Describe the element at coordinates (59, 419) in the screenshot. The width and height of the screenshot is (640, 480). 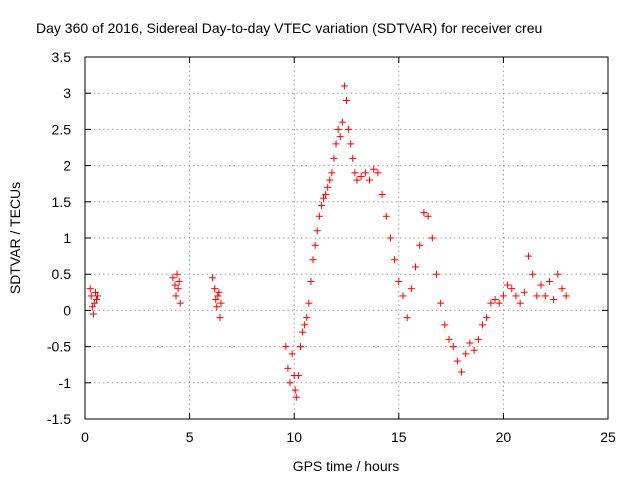
I see `y-tick-label: -1.5` at that location.